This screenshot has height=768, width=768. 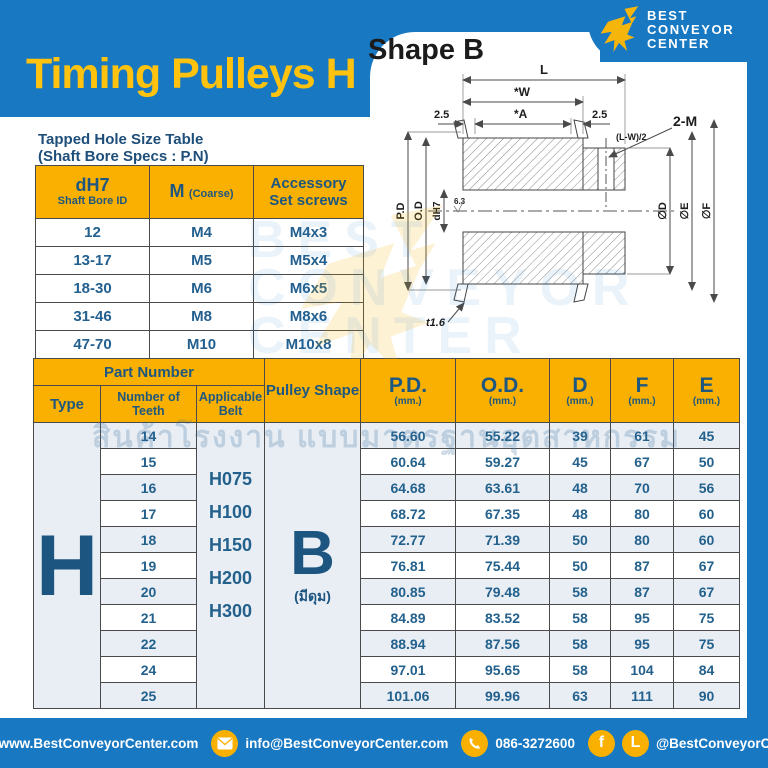 What do you see at coordinates (148, 435) in the screenshot?
I see `cell-teeth: 14` at bounding box center [148, 435].